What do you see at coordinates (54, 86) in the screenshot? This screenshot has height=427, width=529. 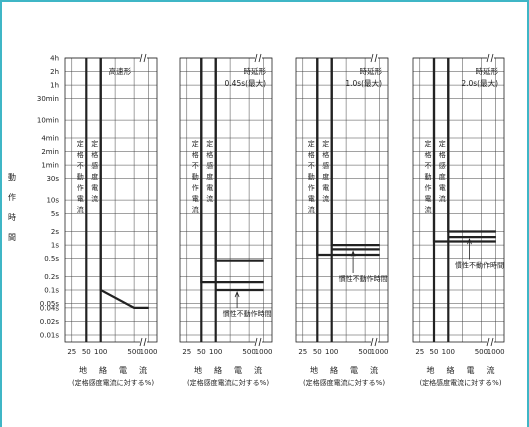 I see `y-tick-label: 1h` at bounding box center [54, 86].